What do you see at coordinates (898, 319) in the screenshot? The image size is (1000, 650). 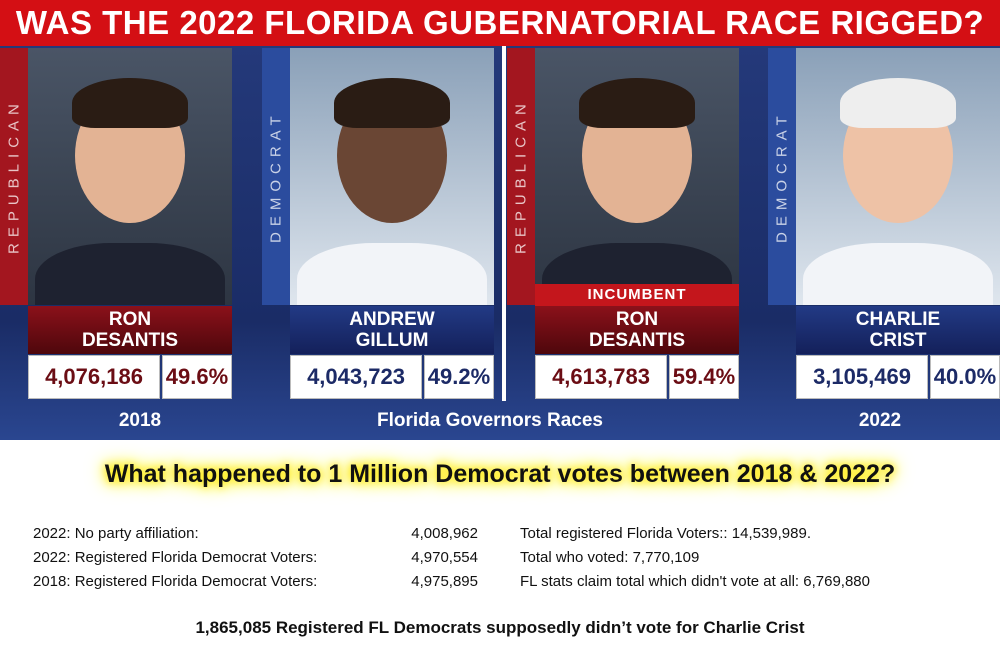 I see `name-line: CHARLIE` at bounding box center [898, 319].